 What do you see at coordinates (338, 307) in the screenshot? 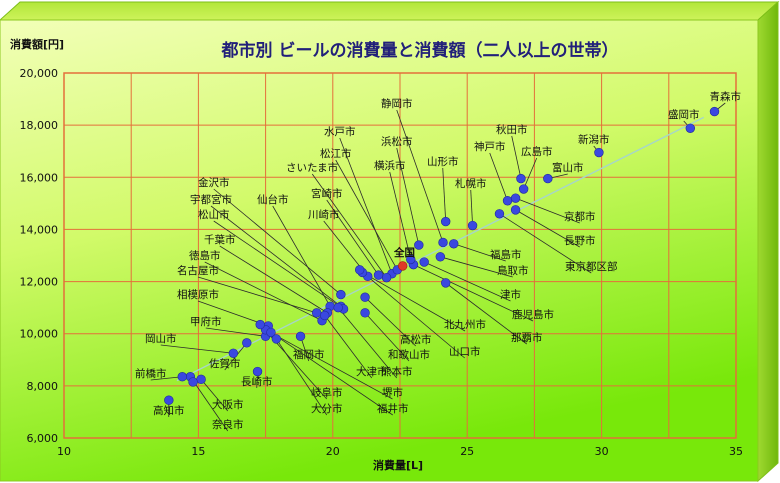
I see `point-熊本市` at bounding box center [338, 307].